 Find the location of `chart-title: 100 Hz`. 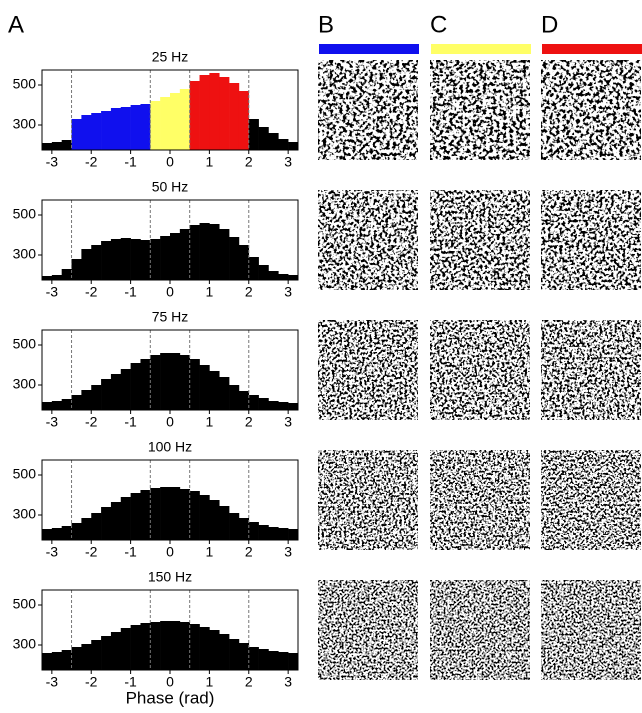

chart-title: 100 Hz is located at coordinates (170, 447).